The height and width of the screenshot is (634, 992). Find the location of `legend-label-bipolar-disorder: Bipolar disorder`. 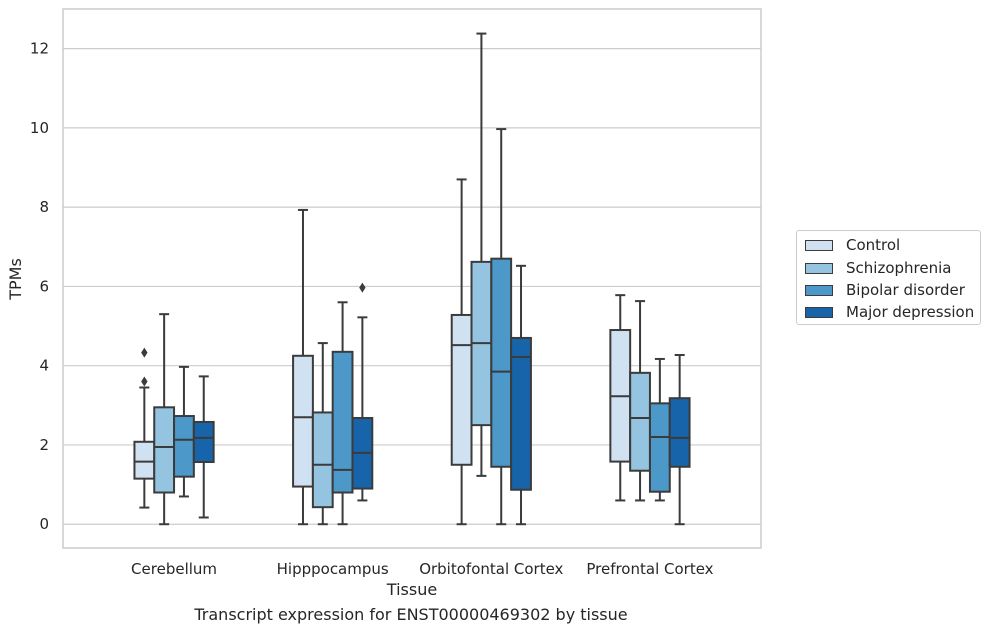

legend-label-bipolar-disorder: Bipolar disorder is located at coordinates (905, 290).